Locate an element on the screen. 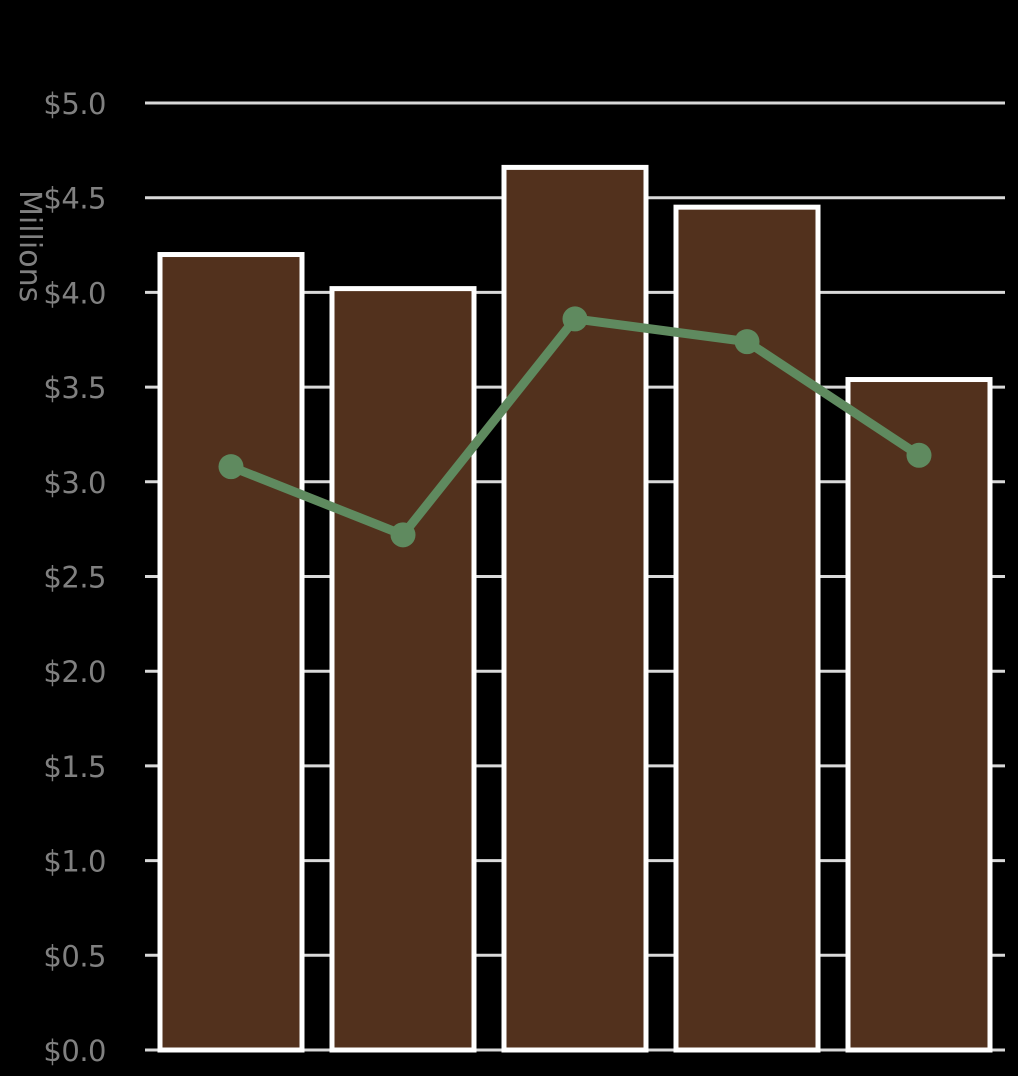  y-tick-label: $2.0 is located at coordinates (74, 672).